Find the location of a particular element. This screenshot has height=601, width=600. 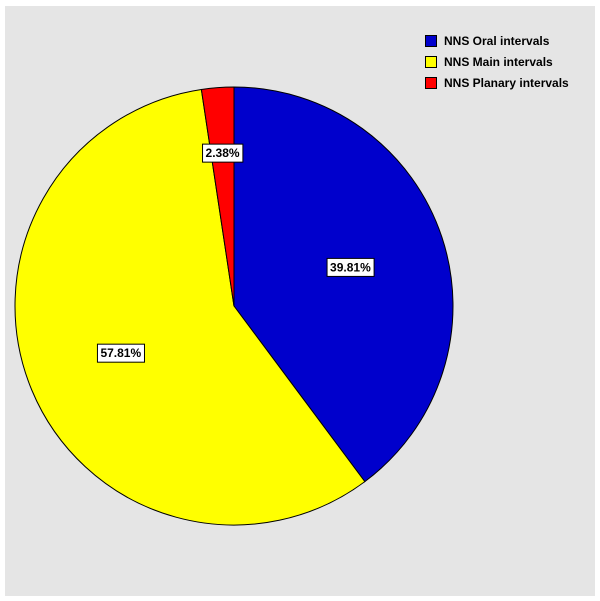

slice-label-text: 2.38% is located at coordinates (223, 153).